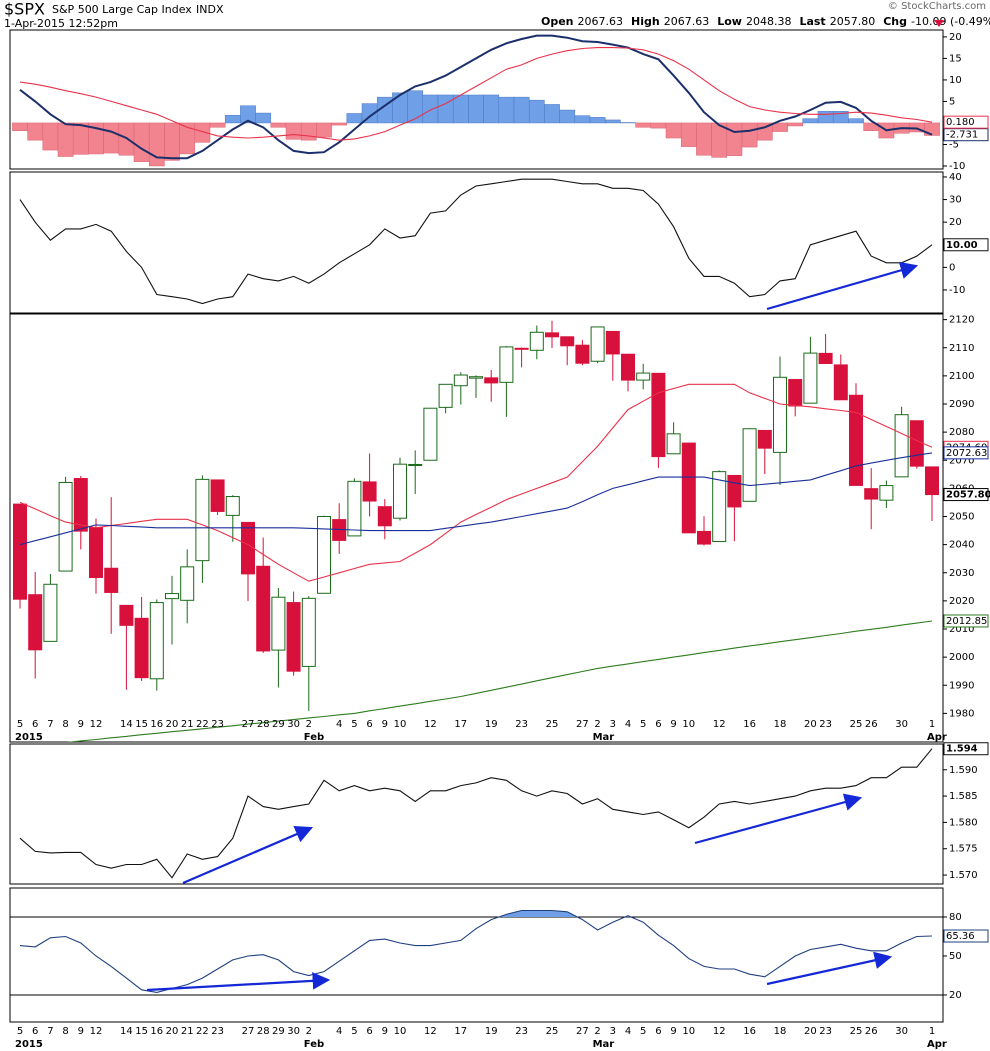 Image resolution: width=990 pixels, height=1051 pixels. I want to click on quote-label: Last, so click(812, 21).